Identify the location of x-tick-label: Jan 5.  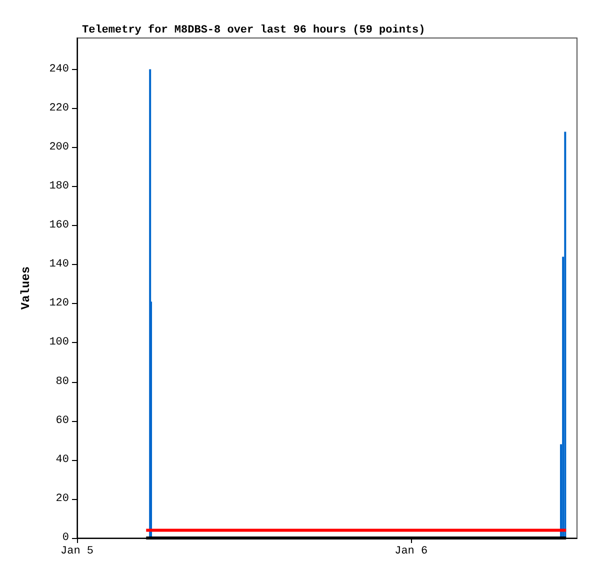
(77, 552).